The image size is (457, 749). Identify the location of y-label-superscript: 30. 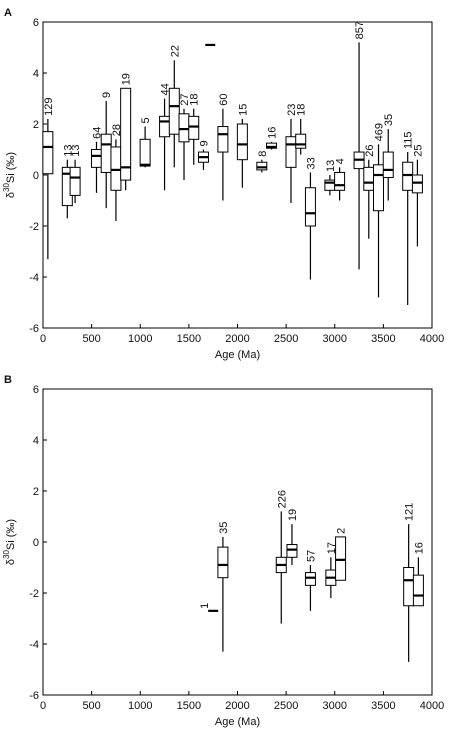
(6, 554).